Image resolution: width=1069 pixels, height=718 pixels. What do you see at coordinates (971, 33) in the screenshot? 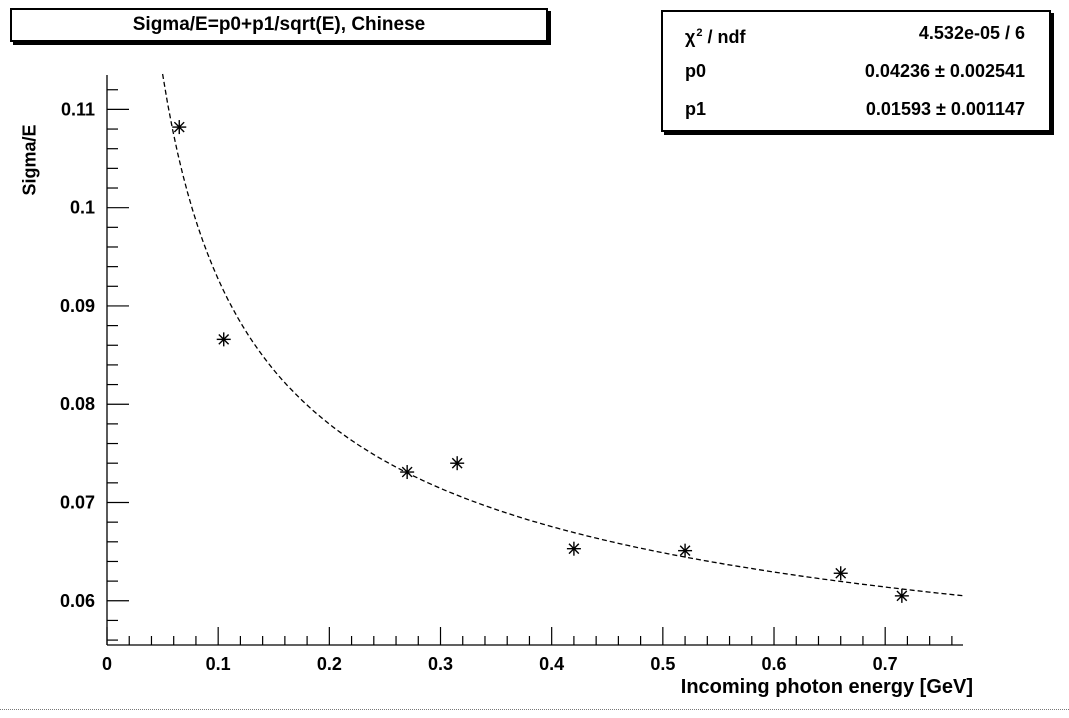
I see `stat-chi2-value: 4.532e-05 / 6` at bounding box center [971, 33].